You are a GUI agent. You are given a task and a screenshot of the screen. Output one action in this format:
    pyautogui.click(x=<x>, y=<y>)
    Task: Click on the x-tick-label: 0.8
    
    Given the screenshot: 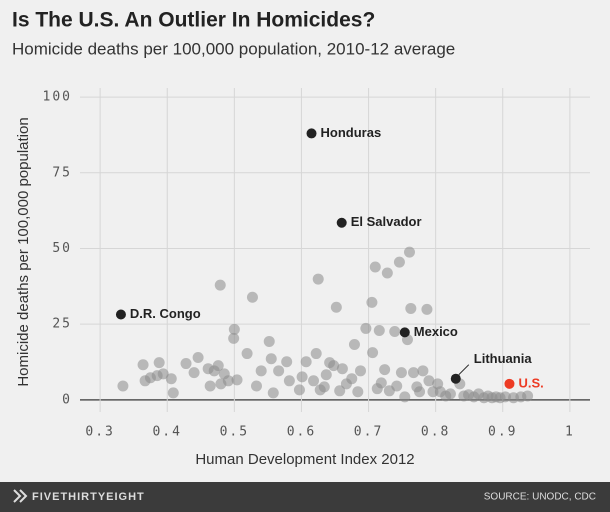 What is the action you would take?
    pyautogui.click(x=435, y=432)
    